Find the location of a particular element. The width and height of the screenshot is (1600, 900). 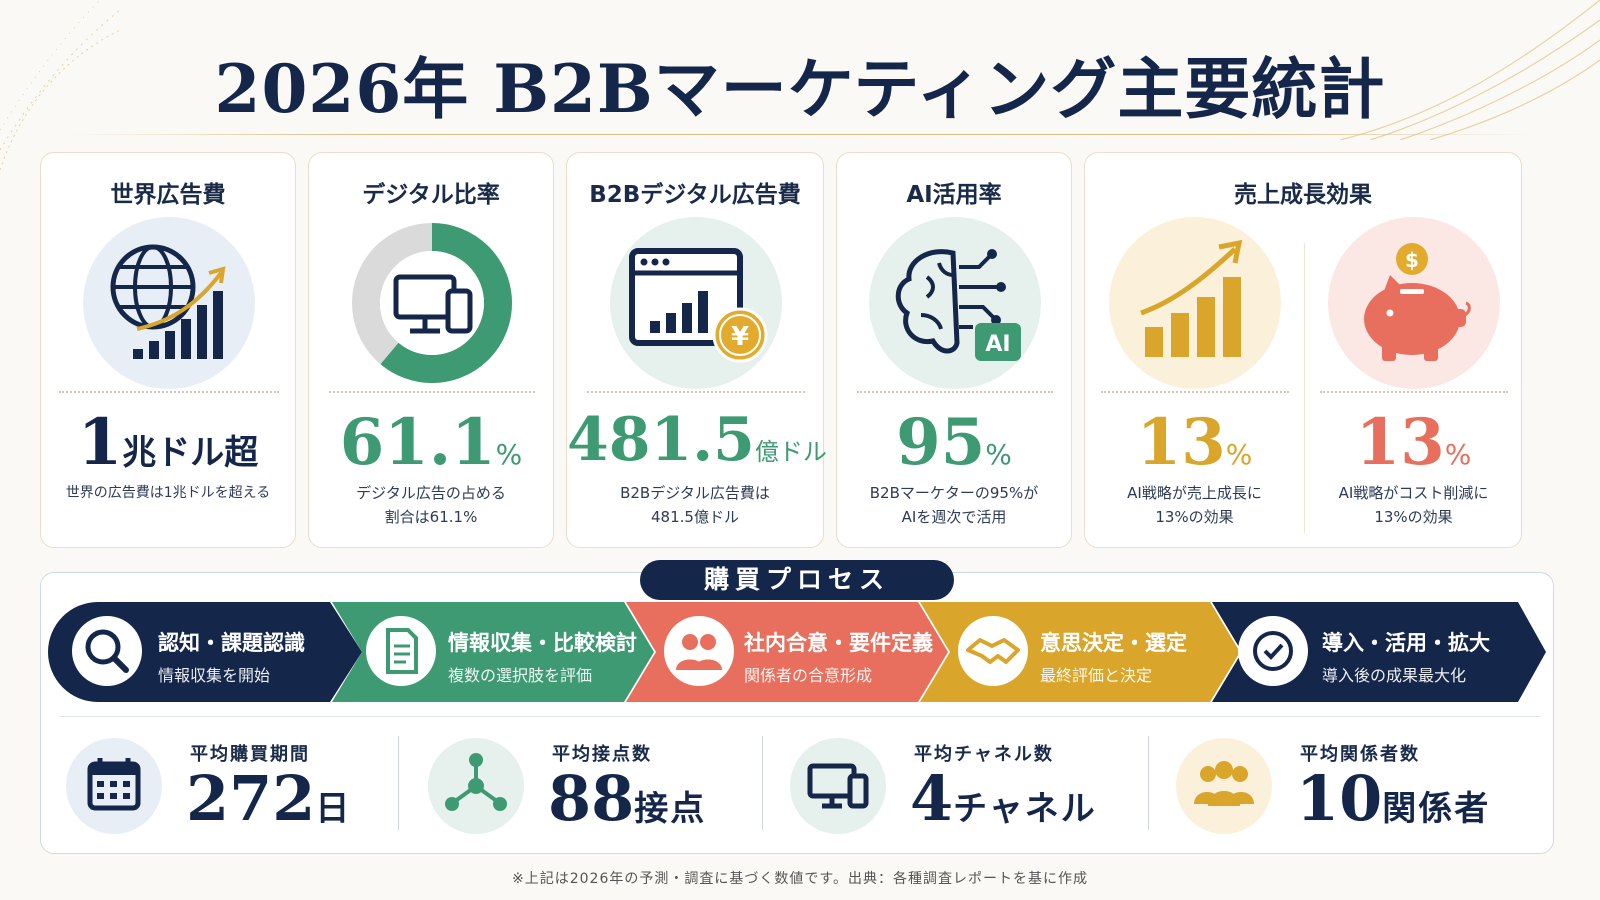

stat-card-ai-adoption: AI活用率 AI 95% B2Bマーケターの95%が AIを週次で活用 is located at coordinates (954, 350).